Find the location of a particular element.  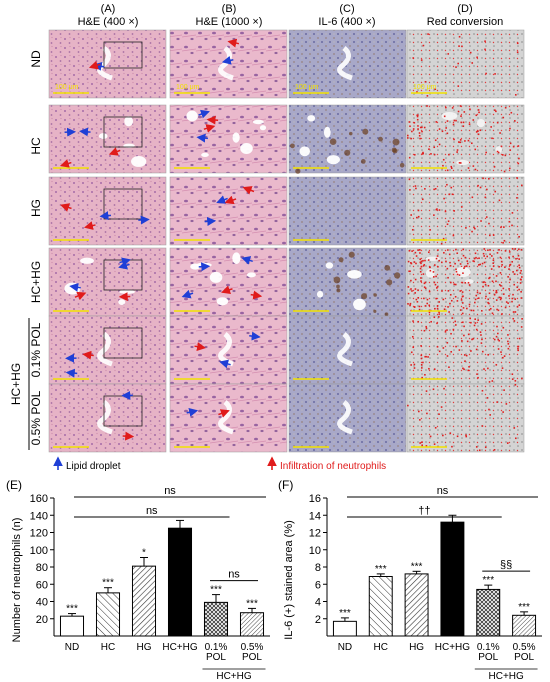

chart-e-category-label-4: POL is located at coordinates (216, 657).